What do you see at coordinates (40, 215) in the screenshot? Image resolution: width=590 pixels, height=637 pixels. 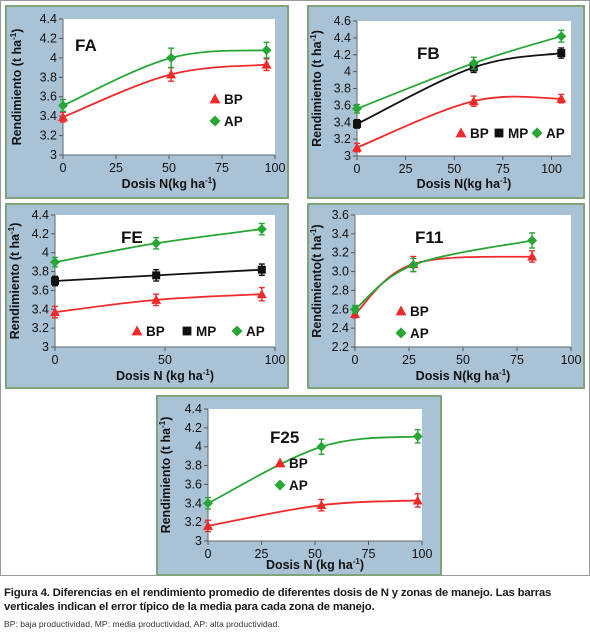 I see `y-tick-label: 4.4` at bounding box center [40, 215].